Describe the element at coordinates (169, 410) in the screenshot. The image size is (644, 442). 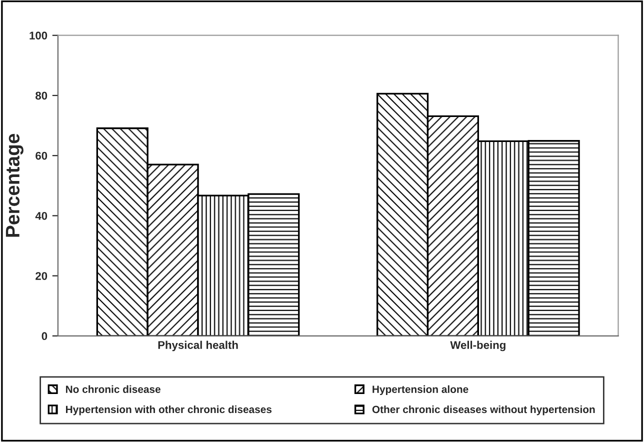
I see `legend-label: Hypertension with other chronic diseases` at that location.